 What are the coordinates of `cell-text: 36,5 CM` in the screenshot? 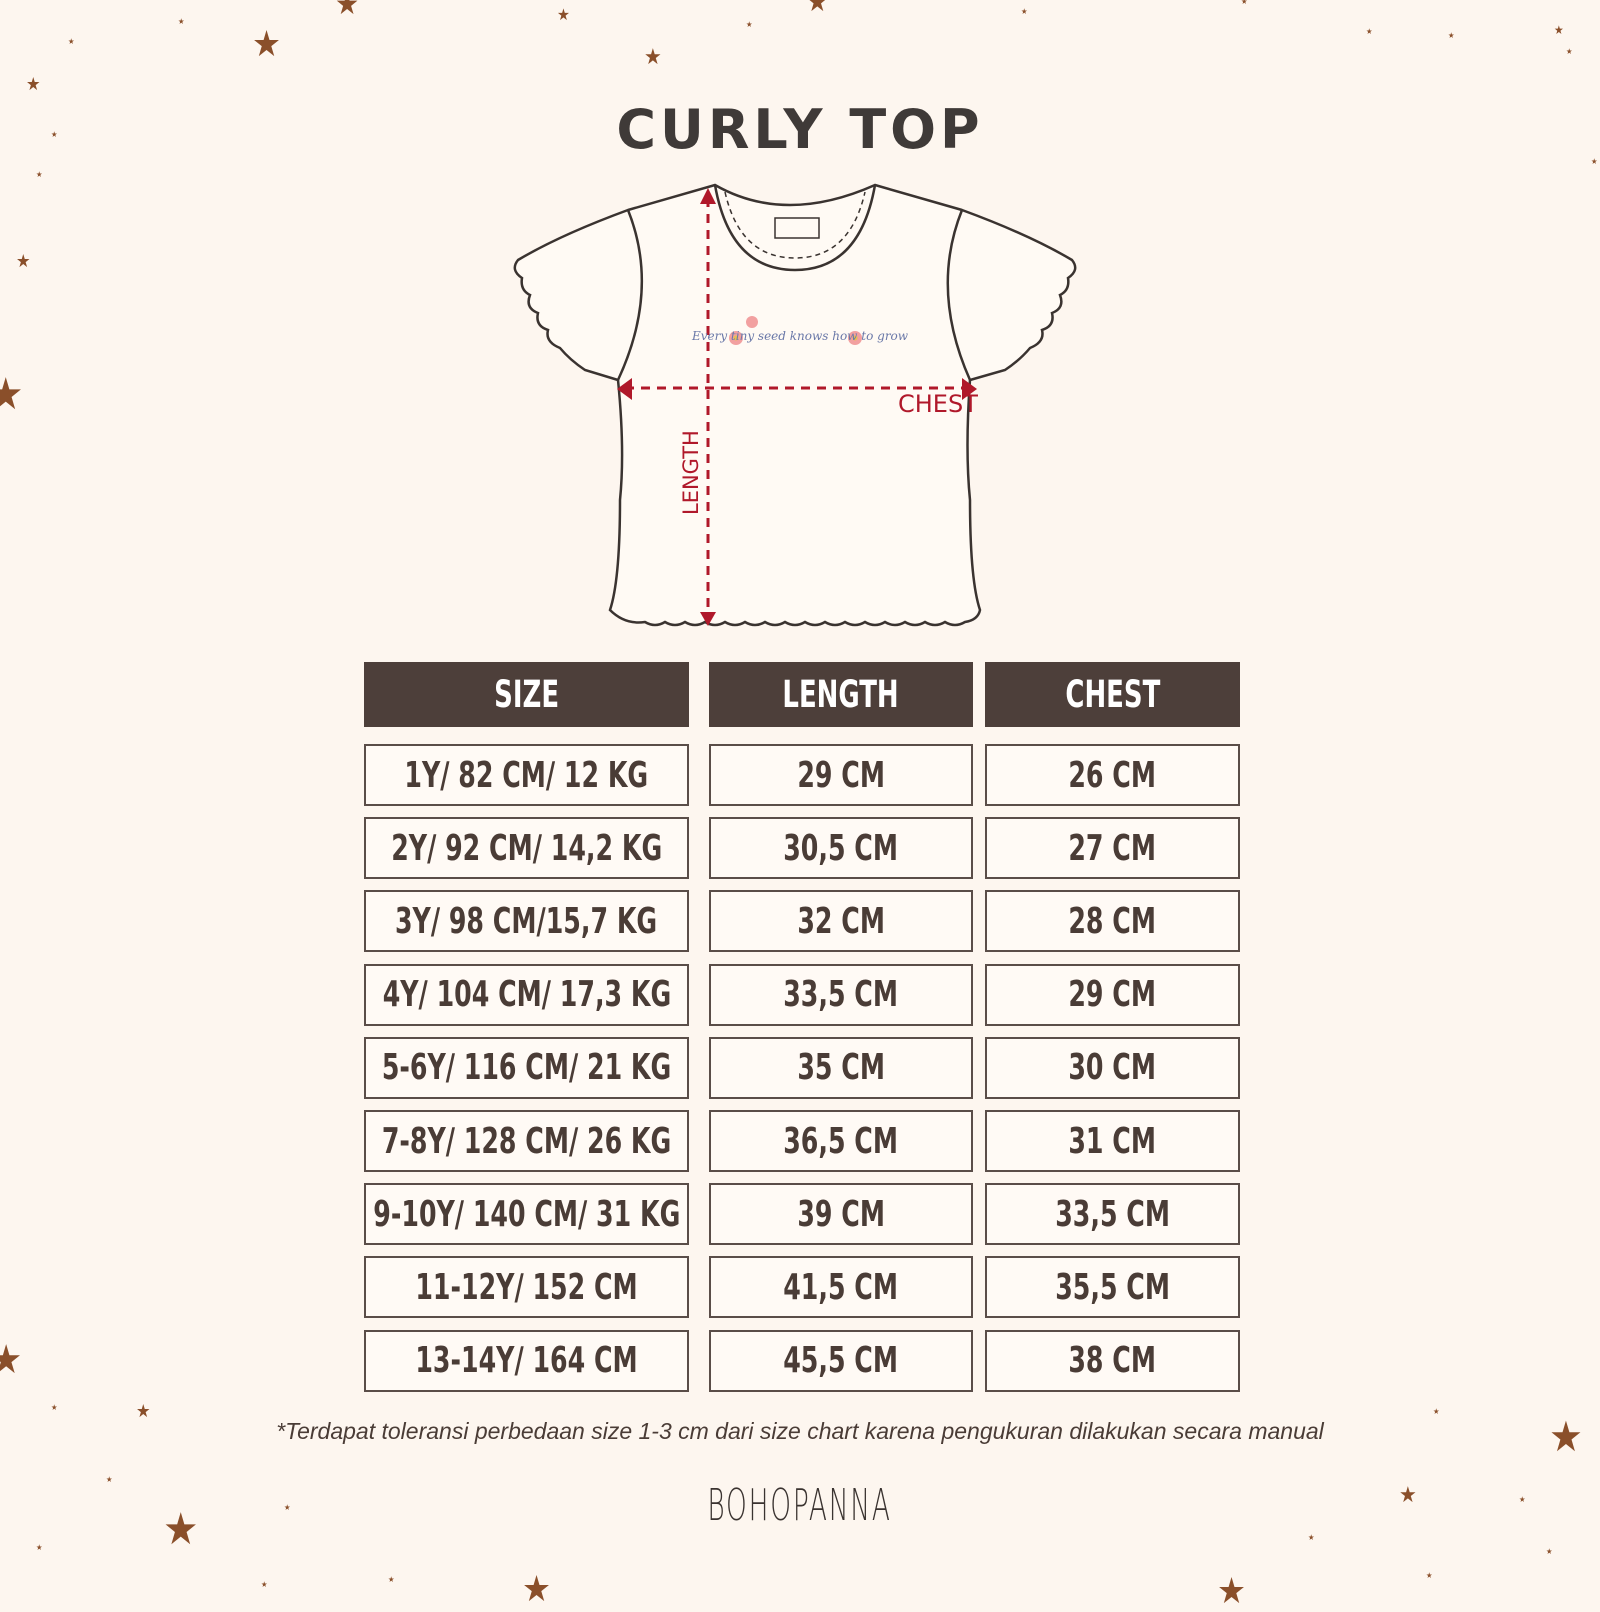 It's located at (841, 1141).